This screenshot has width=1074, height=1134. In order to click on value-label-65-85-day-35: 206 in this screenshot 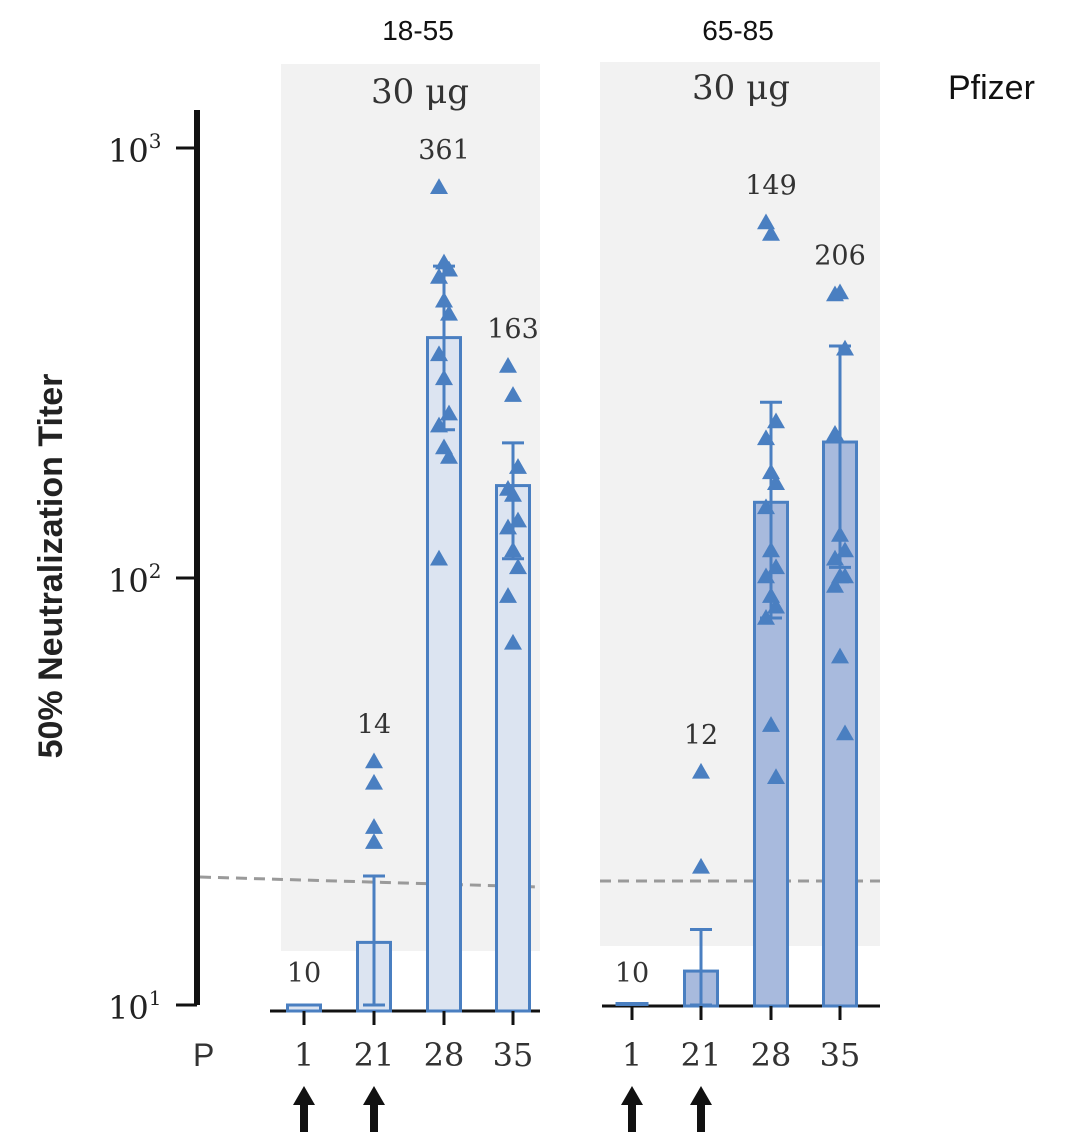, I will do `click(840, 256)`.